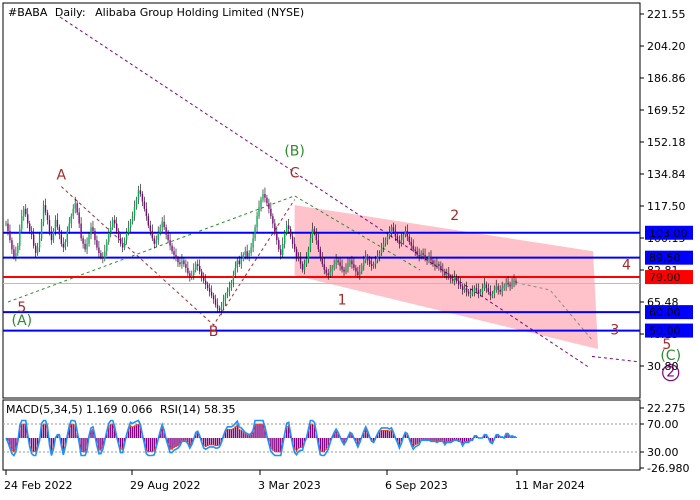 Image resolution: width=700 pixels, height=500 pixels. I want to click on wave-label: 5, so click(666, 345).